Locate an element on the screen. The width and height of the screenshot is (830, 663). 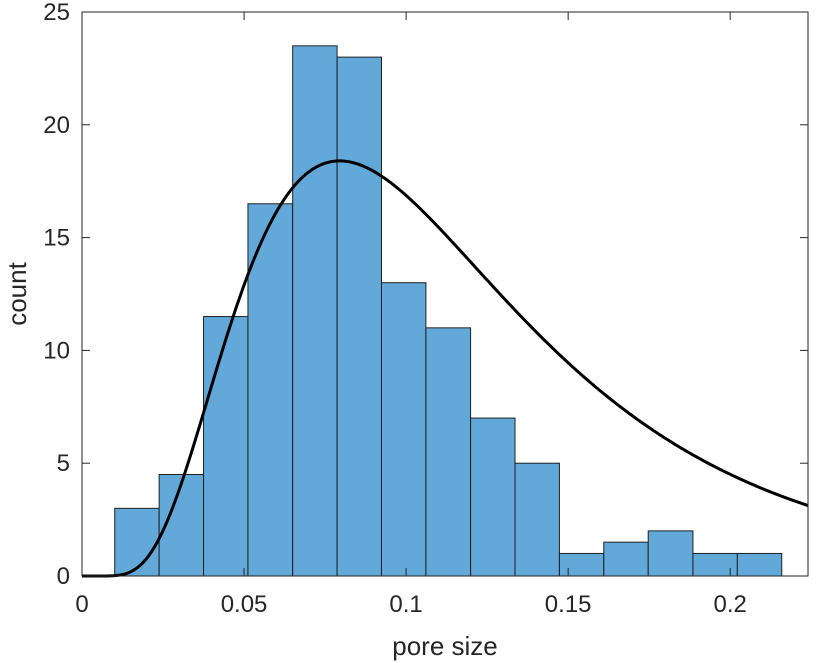
x-axis-label: pore size is located at coordinates (445, 646).